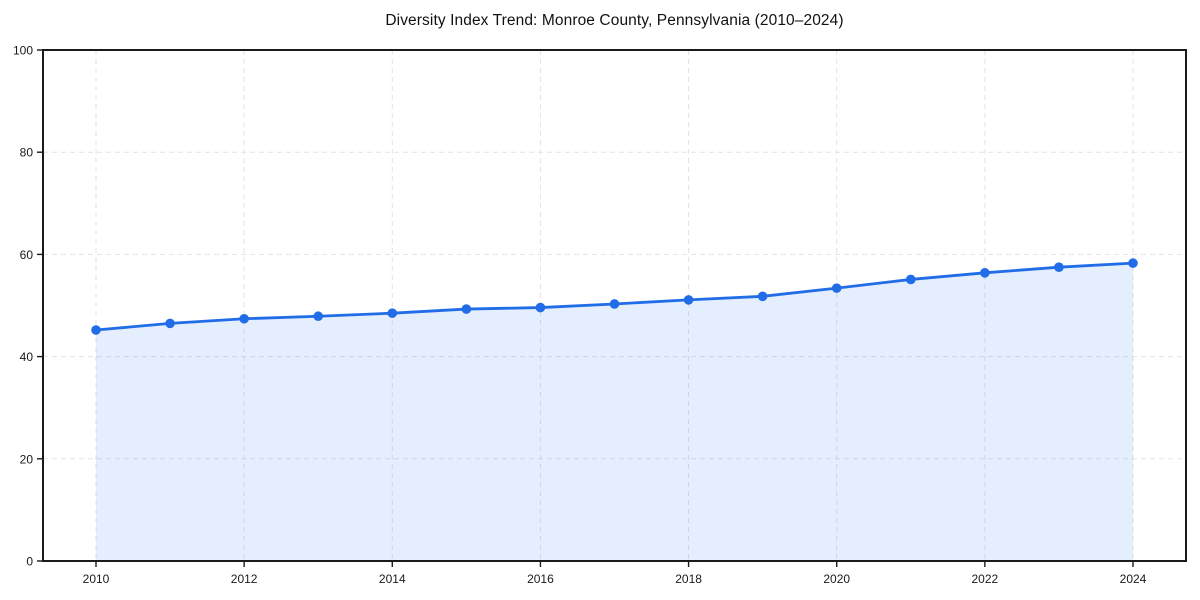 The width and height of the screenshot is (1200, 600). I want to click on data-point-2012, so click(244, 318).